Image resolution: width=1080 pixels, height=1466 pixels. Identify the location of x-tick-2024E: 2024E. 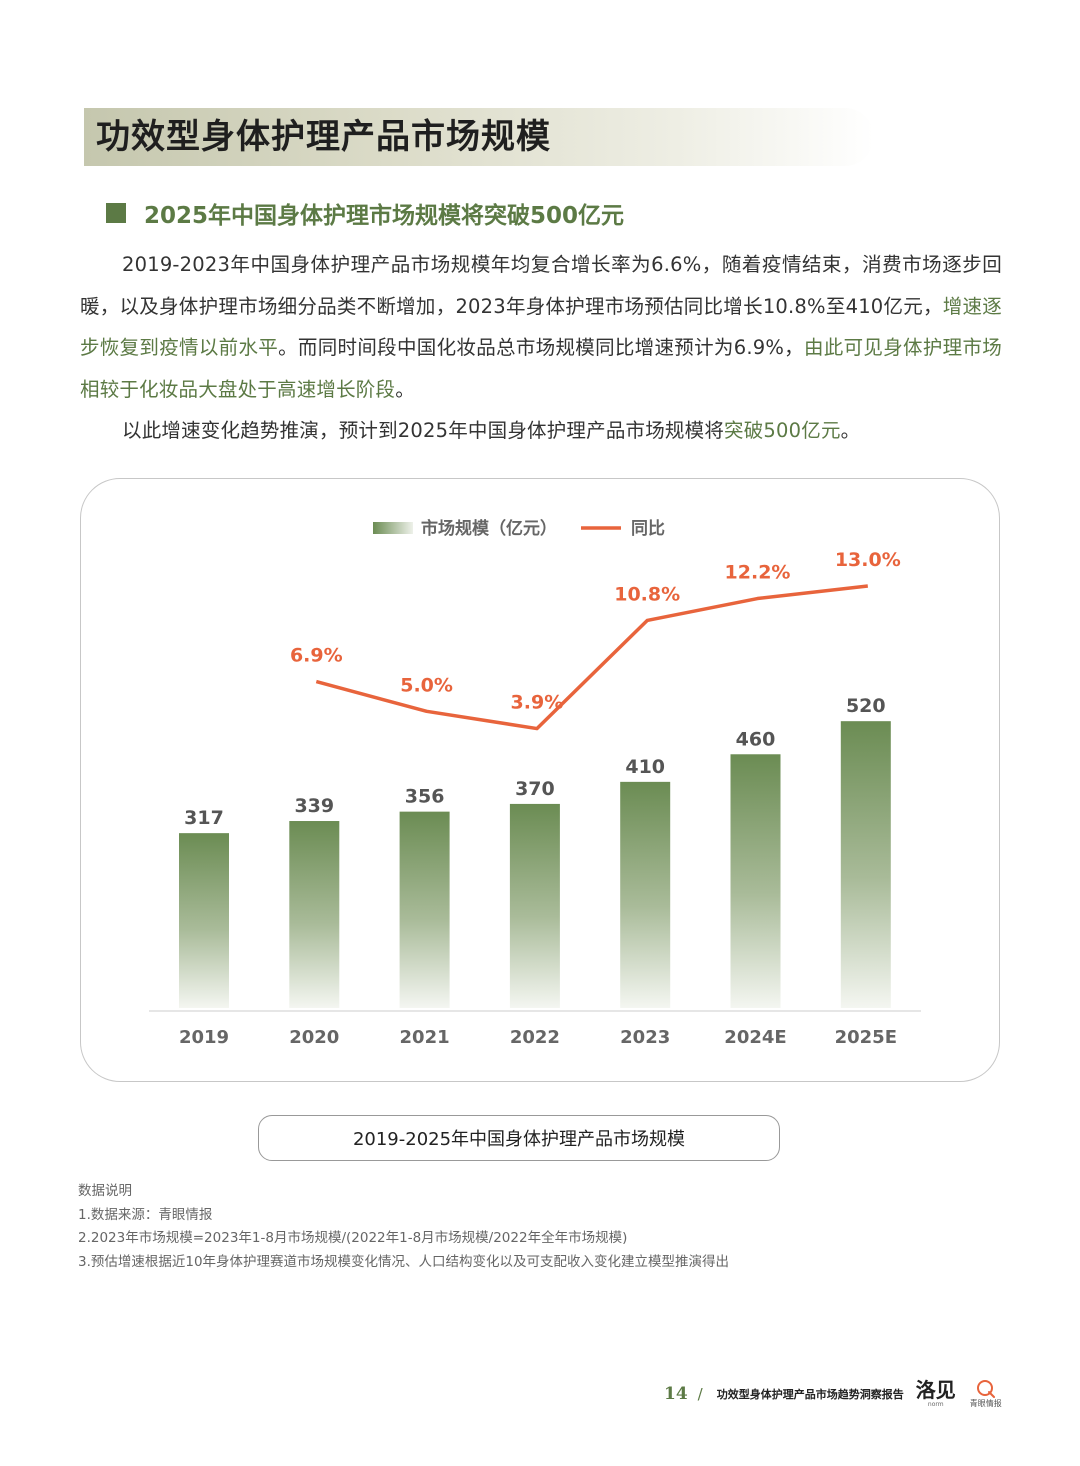
(755, 1037).